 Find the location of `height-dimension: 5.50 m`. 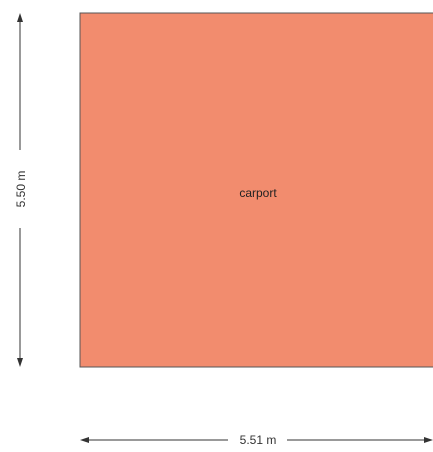

height-dimension: 5.50 m is located at coordinates (21, 190).